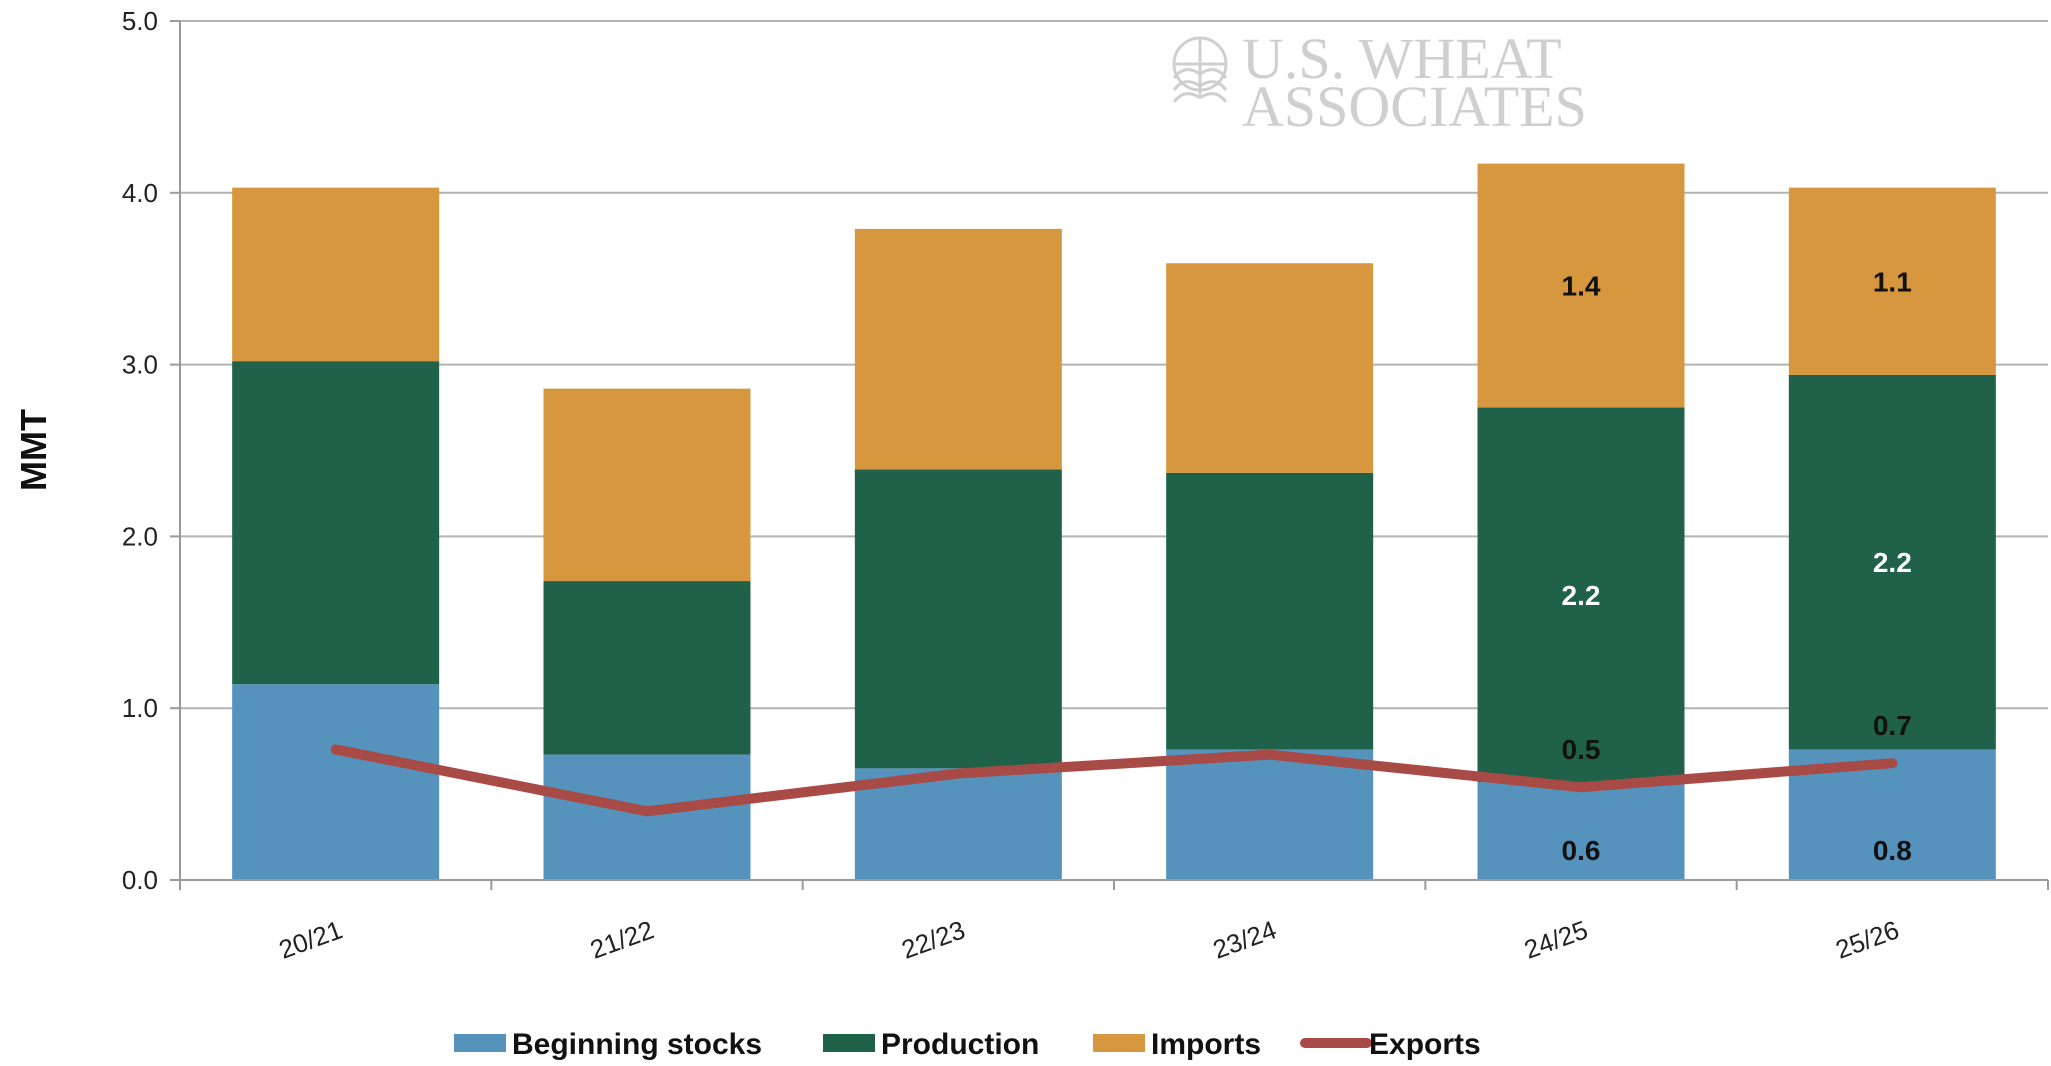  I want to click on legend: Beginning stocks Production Imports Exports, so click(967, 1044).